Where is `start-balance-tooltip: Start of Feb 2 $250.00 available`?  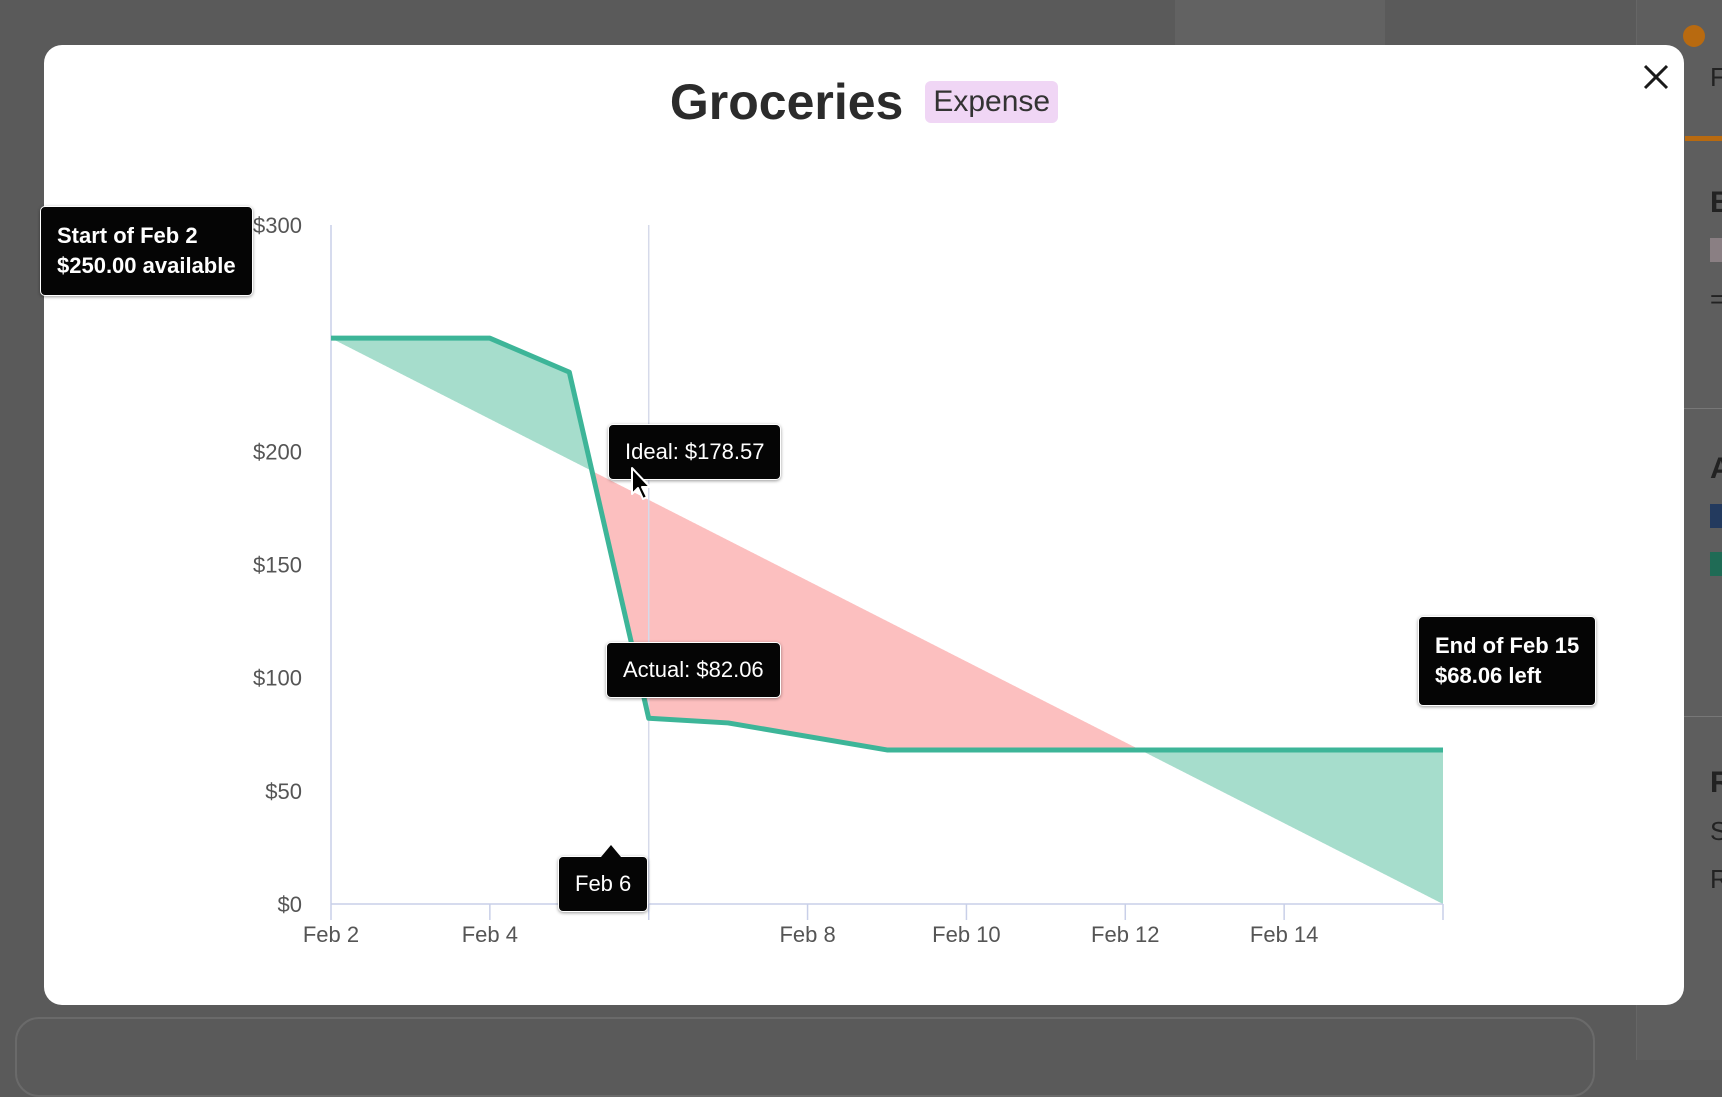
start-balance-tooltip: Start of Feb 2 $250.00 available is located at coordinates (146, 251).